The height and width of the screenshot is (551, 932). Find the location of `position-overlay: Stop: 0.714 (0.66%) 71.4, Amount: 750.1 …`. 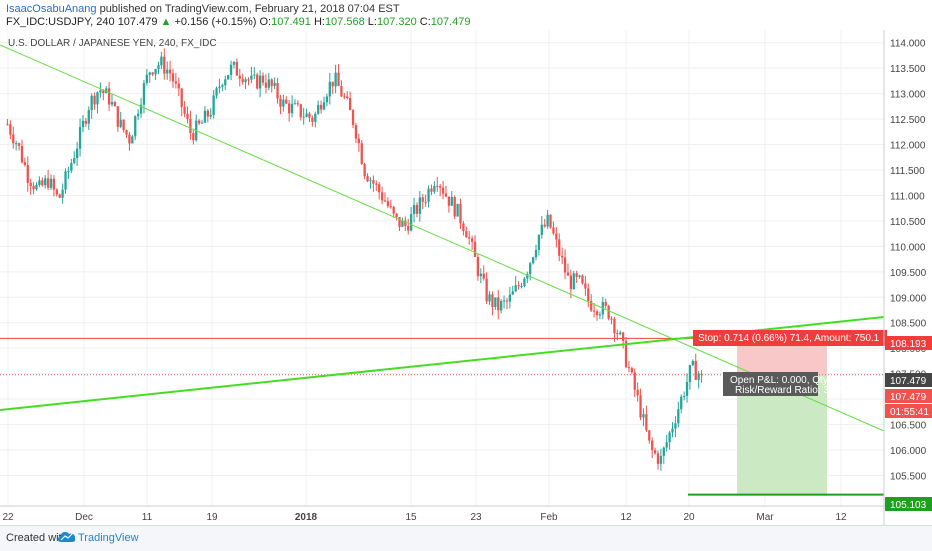

position-overlay: Stop: 0.714 (0.66%) 71.4, Amount: 750.1 … is located at coordinates (790, 363).